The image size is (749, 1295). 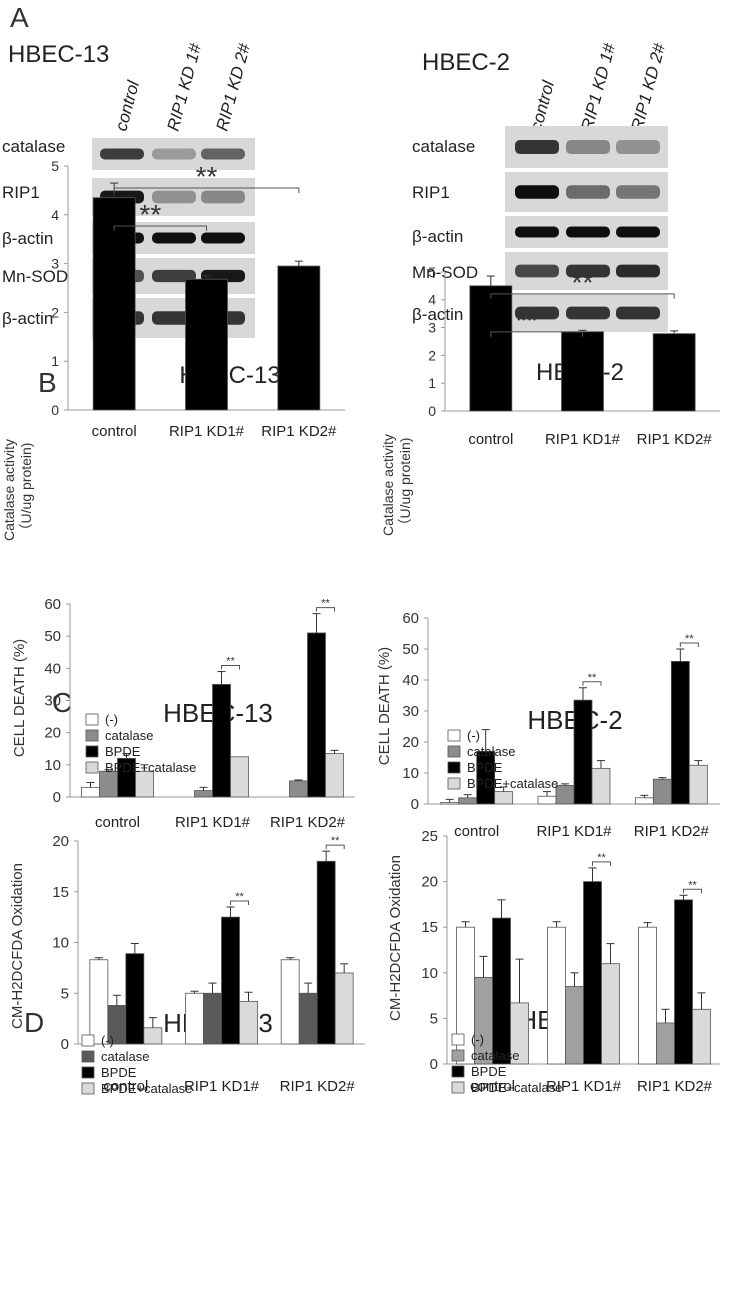 I want to click on legend-label: (-), so click(x=473, y=735).